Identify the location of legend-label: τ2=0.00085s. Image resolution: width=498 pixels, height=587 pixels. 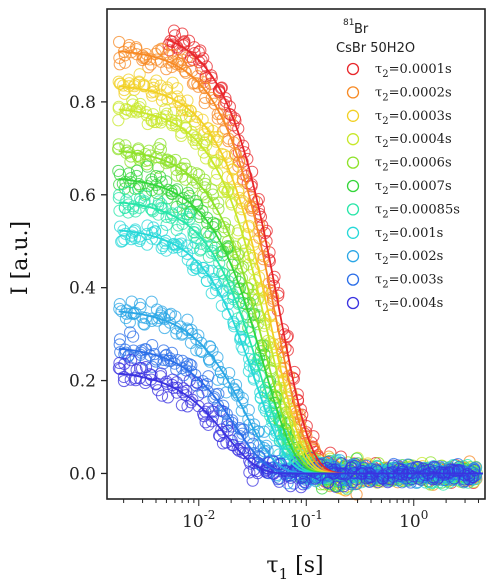
(417, 211).